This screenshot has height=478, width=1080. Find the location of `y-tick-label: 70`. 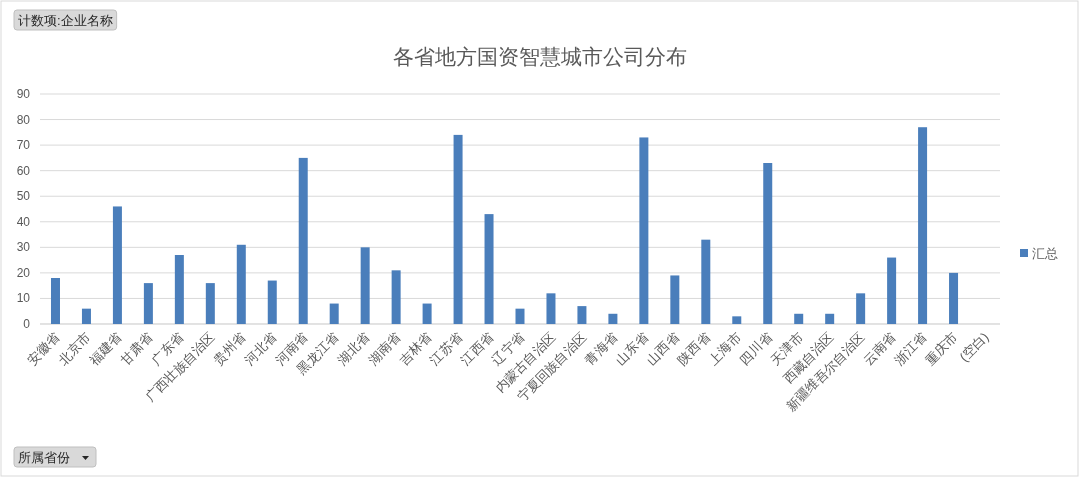

y-tick-label: 70 is located at coordinates (23, 145).